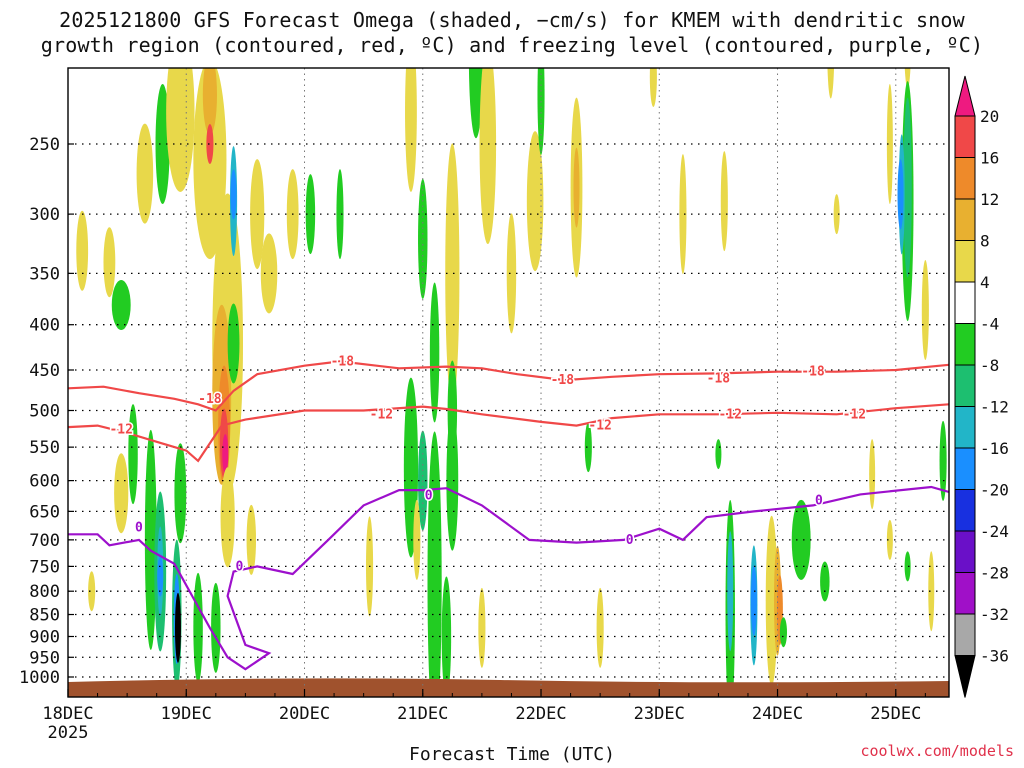 Image resolution: width=1024 pixels, height=768 pixels. What do you see at coordinates (44, 616) in the screenshot?
I see `y-tick-label: 850` at bounding box center [44, 616].